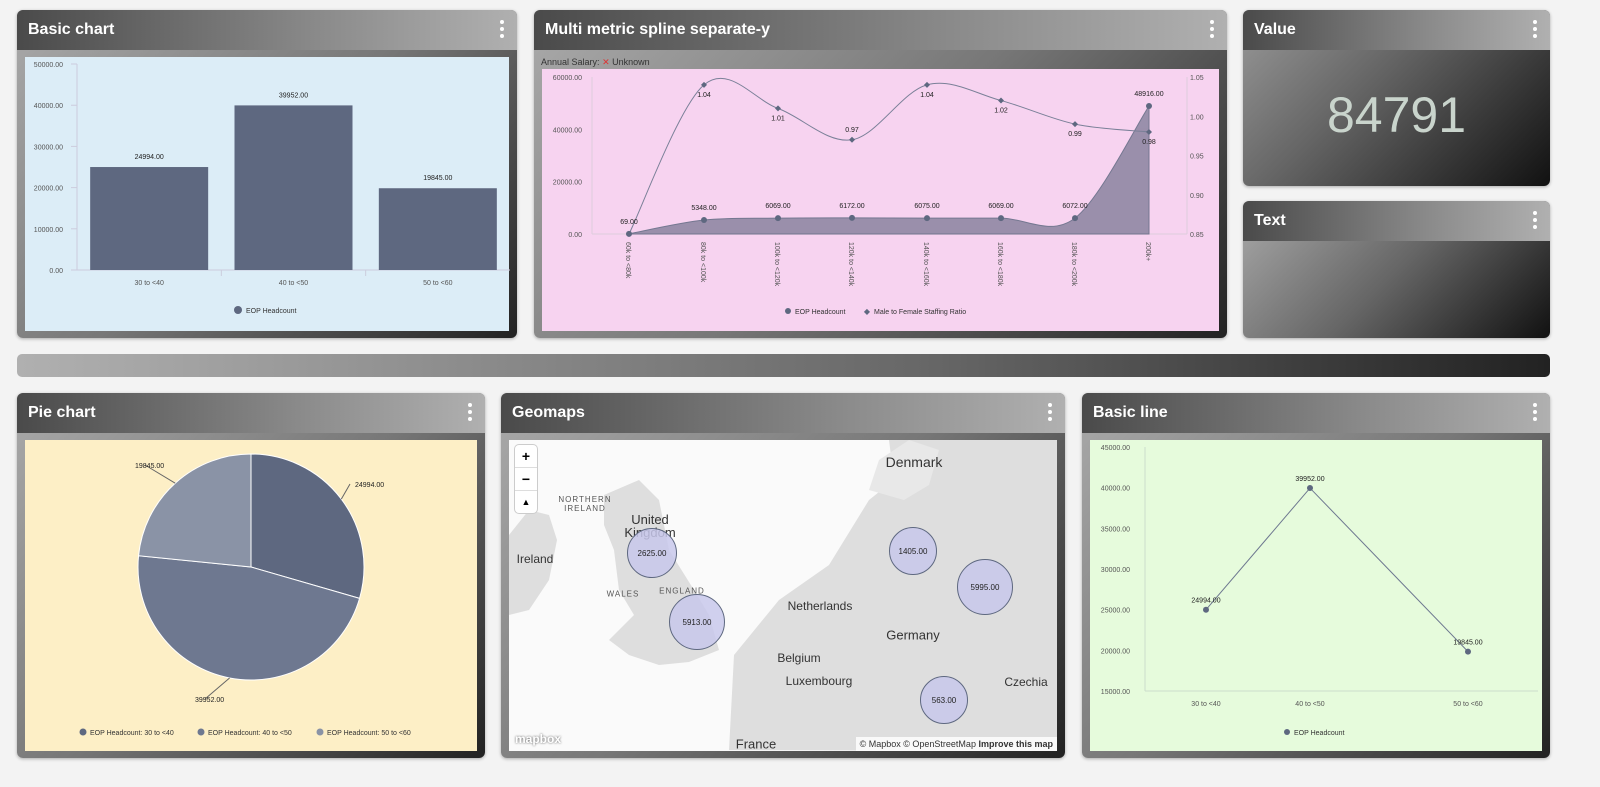 Image resolution: width=1600 pixels, height=787 pixels. What do you see at coordinates (1396, 30) in the screenshot?
I see `panel-header: Value` at bounding box center [1396, 30].